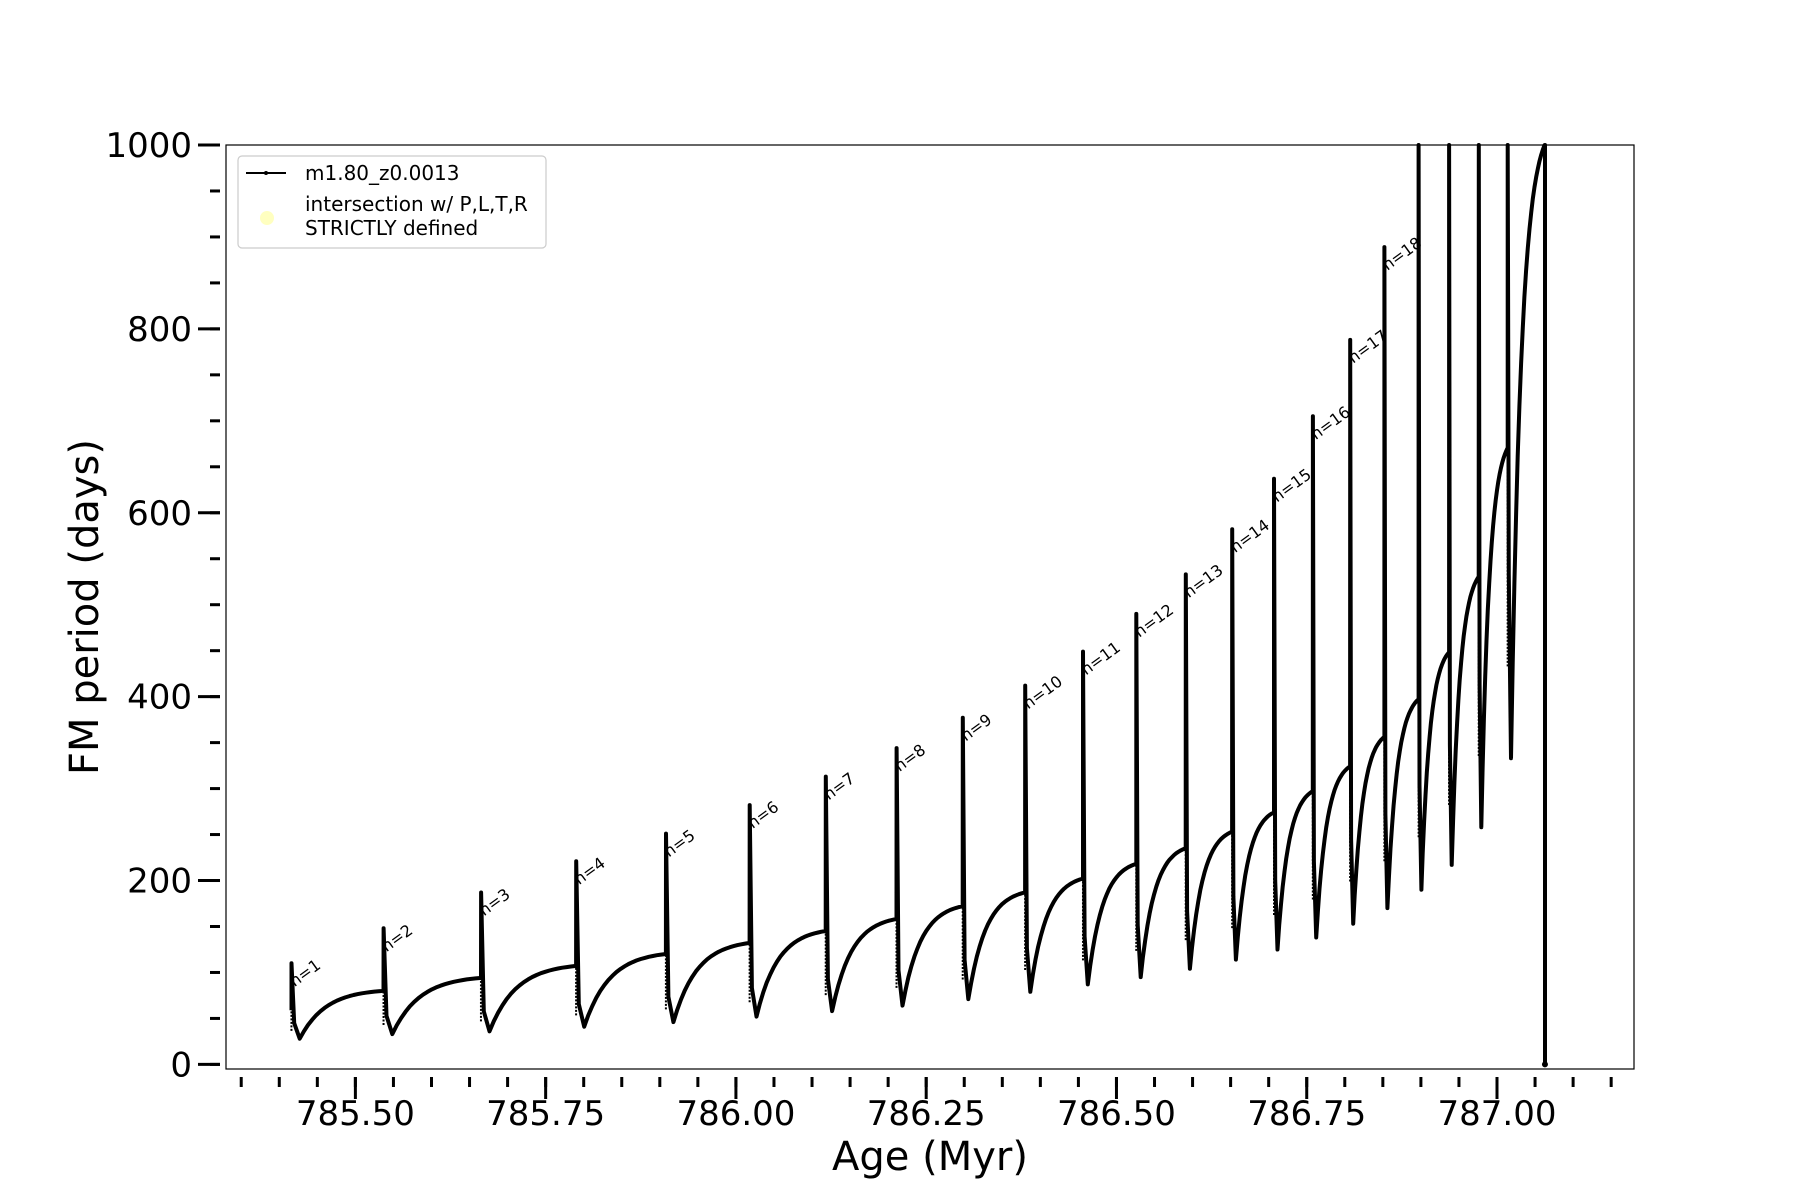  I want to click on legend-line-swatch-dot, so click(266, 173).